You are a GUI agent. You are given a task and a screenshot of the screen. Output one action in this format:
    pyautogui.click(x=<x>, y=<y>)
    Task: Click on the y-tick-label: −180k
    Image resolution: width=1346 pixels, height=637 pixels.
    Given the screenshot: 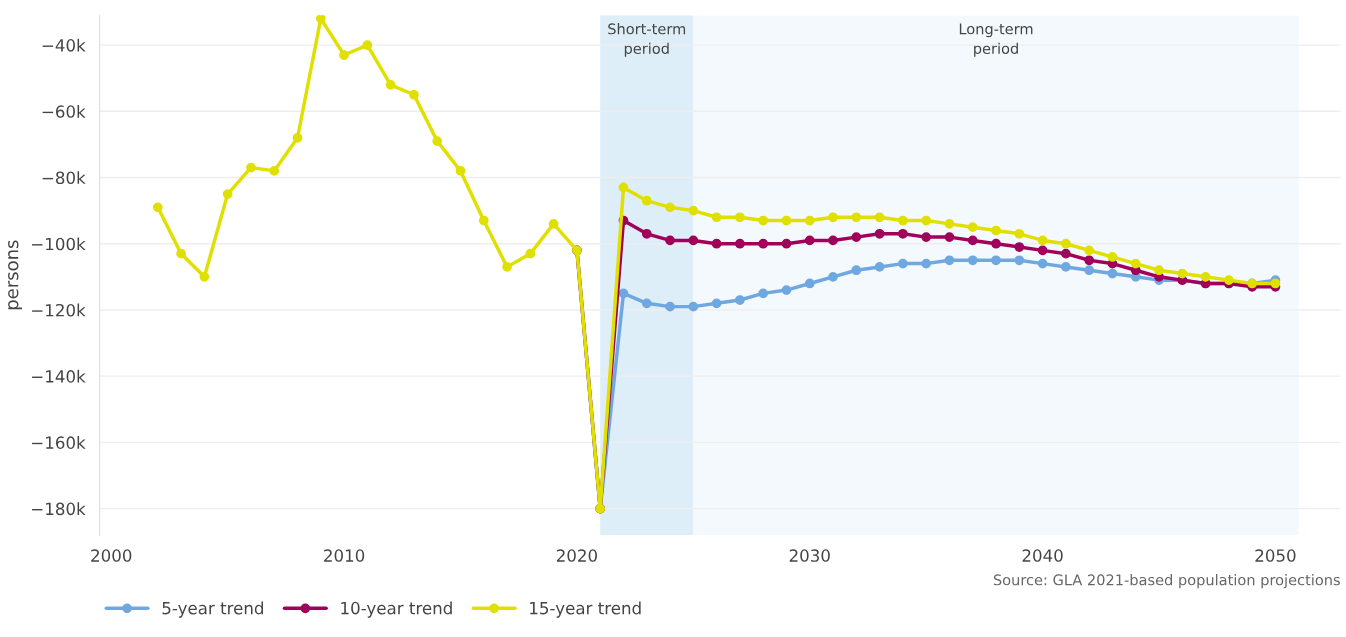 What is the action you would take?
    pyautogui.click(x=59, y=509)
    